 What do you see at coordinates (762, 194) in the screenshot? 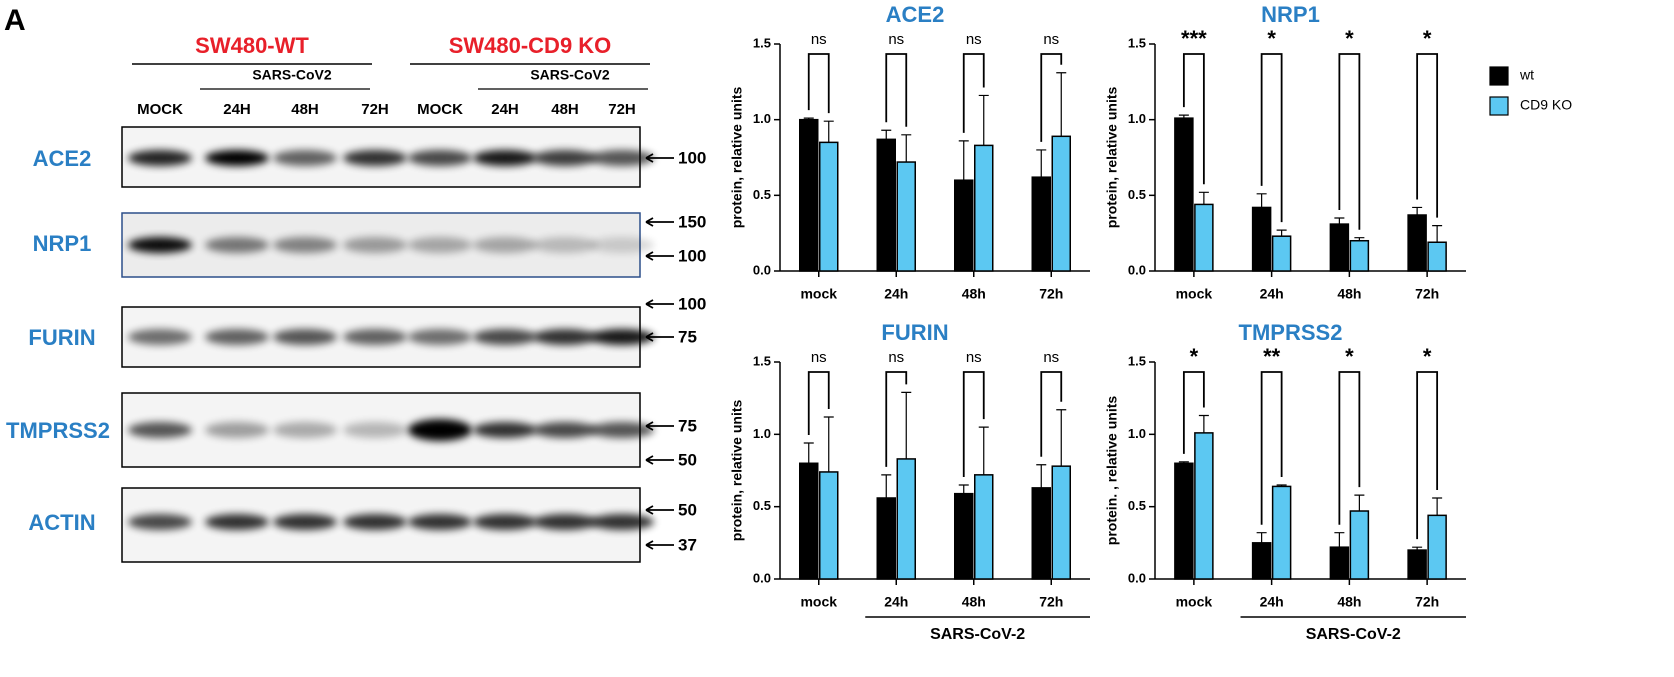
I see `y-tick-label: 0.5` at bounding box center [762, 194].